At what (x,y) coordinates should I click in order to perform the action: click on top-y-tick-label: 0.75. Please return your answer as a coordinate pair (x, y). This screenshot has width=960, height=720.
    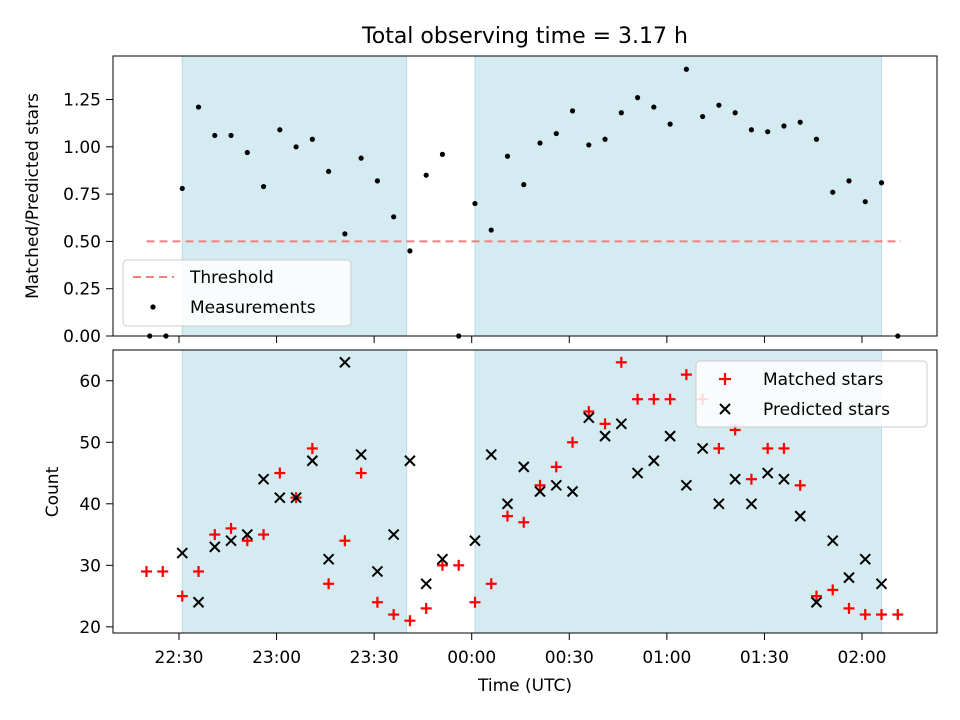
    Looking at the image, I should click on (82, 195).